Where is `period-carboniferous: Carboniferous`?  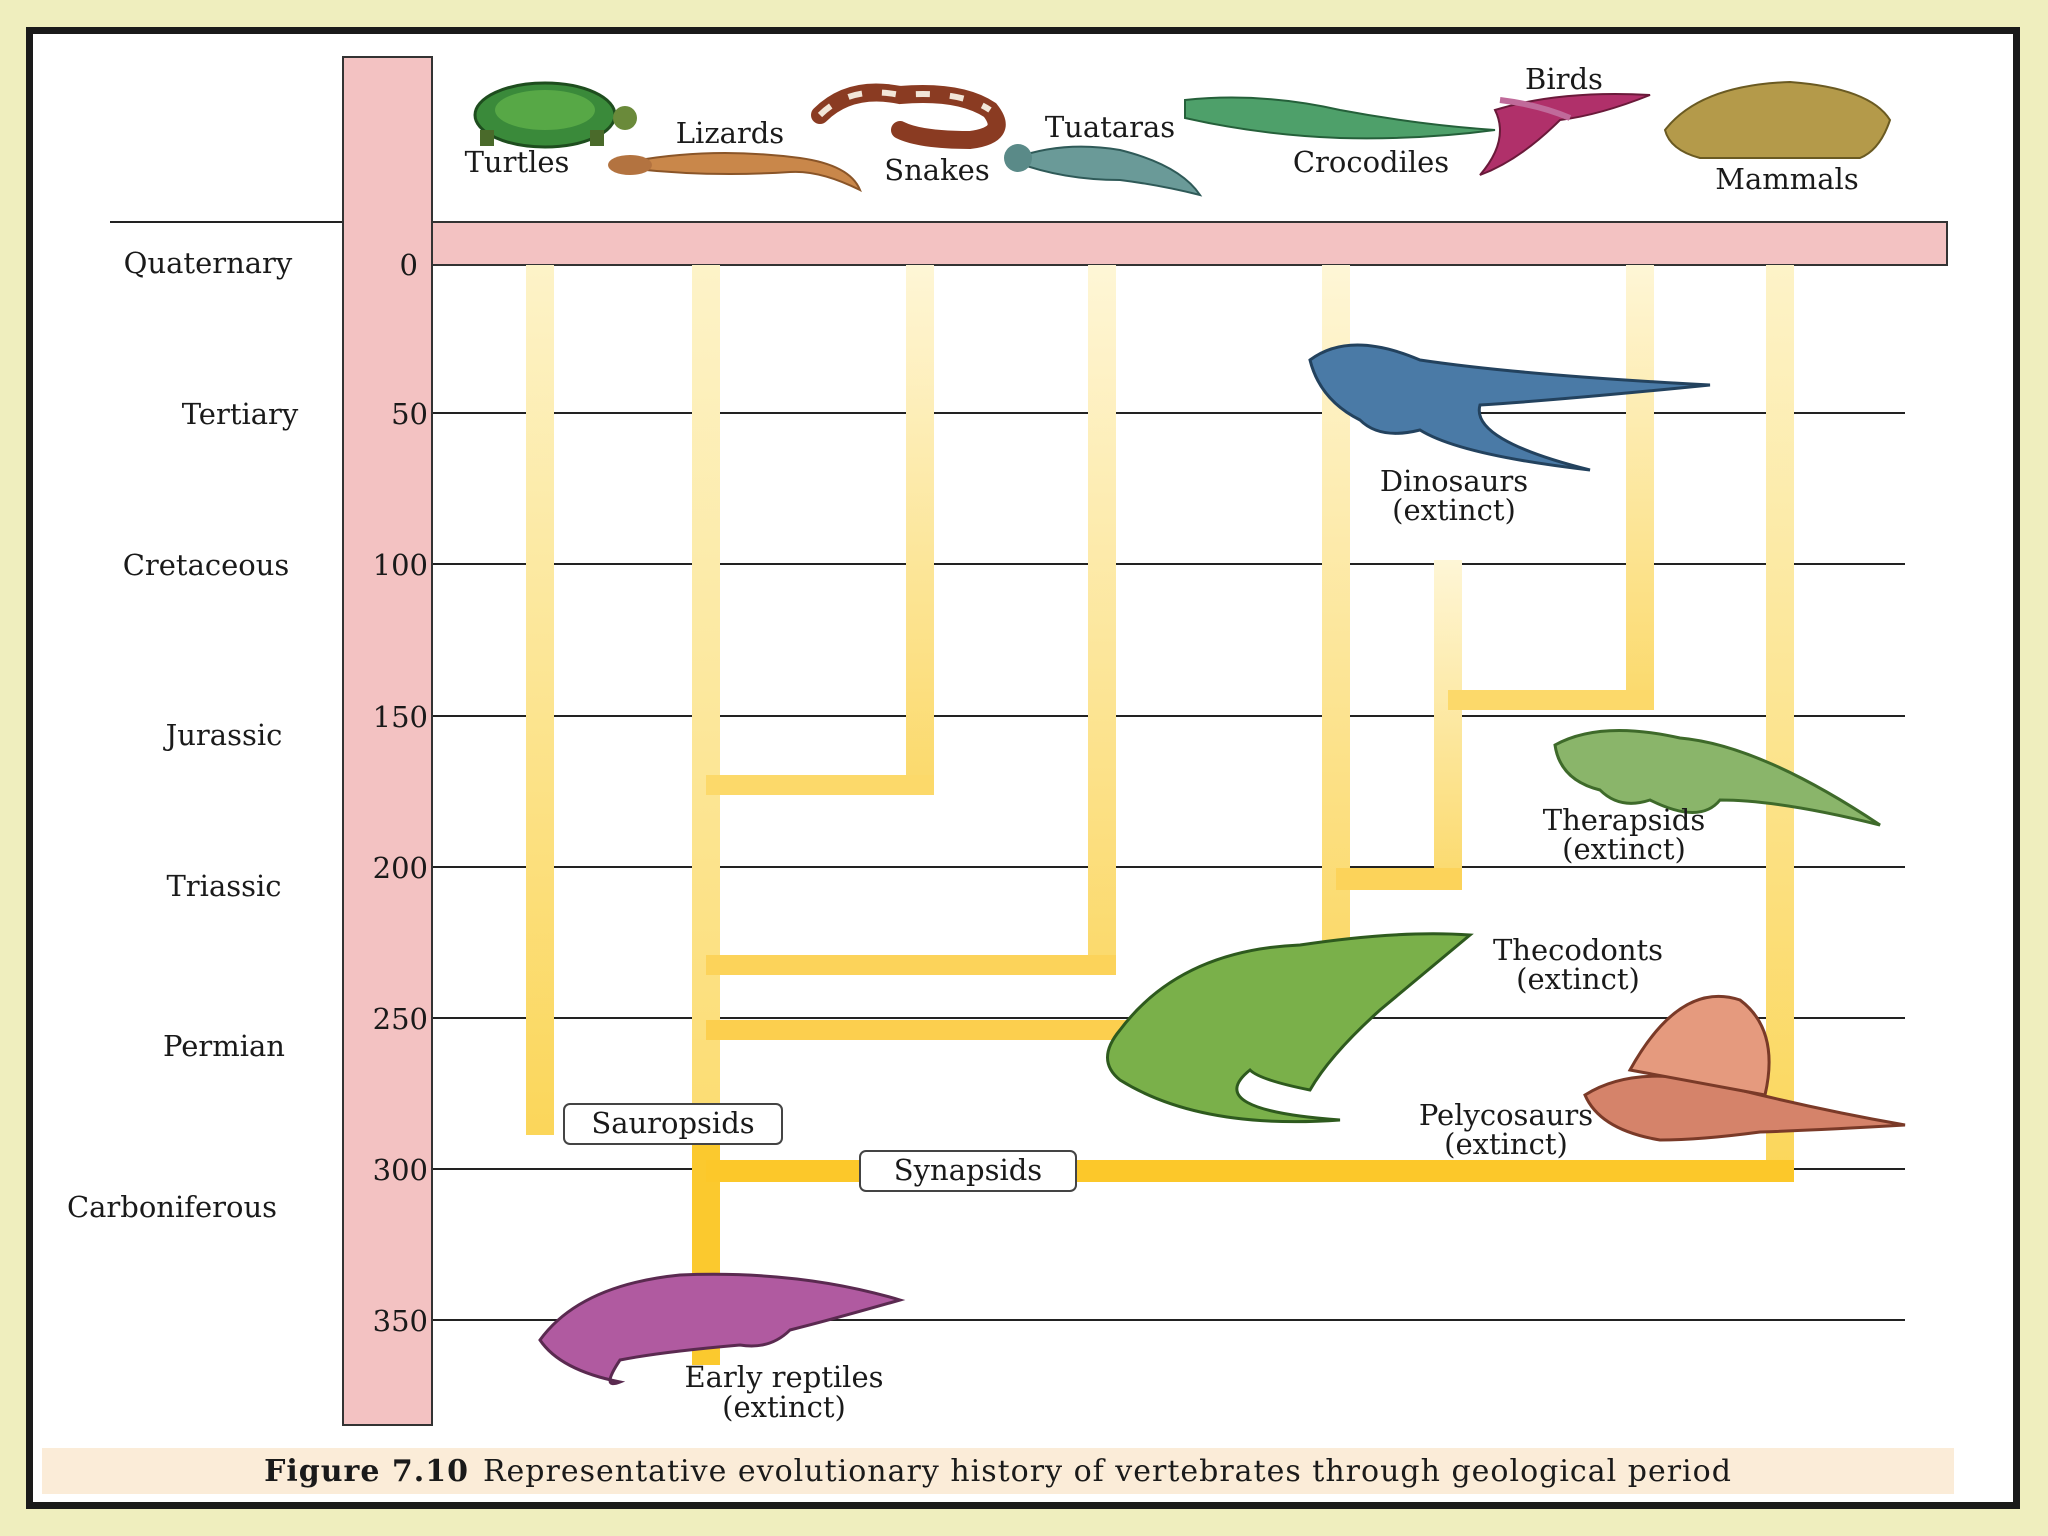 period-carboniferous: Carboniferous is located at coordinates (172, 1207).